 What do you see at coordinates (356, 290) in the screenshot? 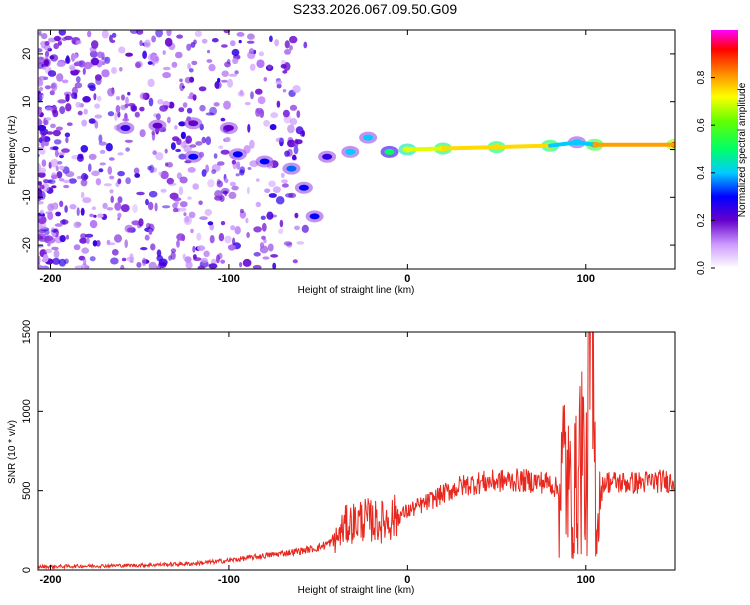
I see `spectrogram-x-axis-label: Height of straight line (km)` at bounding box center [356, 290].